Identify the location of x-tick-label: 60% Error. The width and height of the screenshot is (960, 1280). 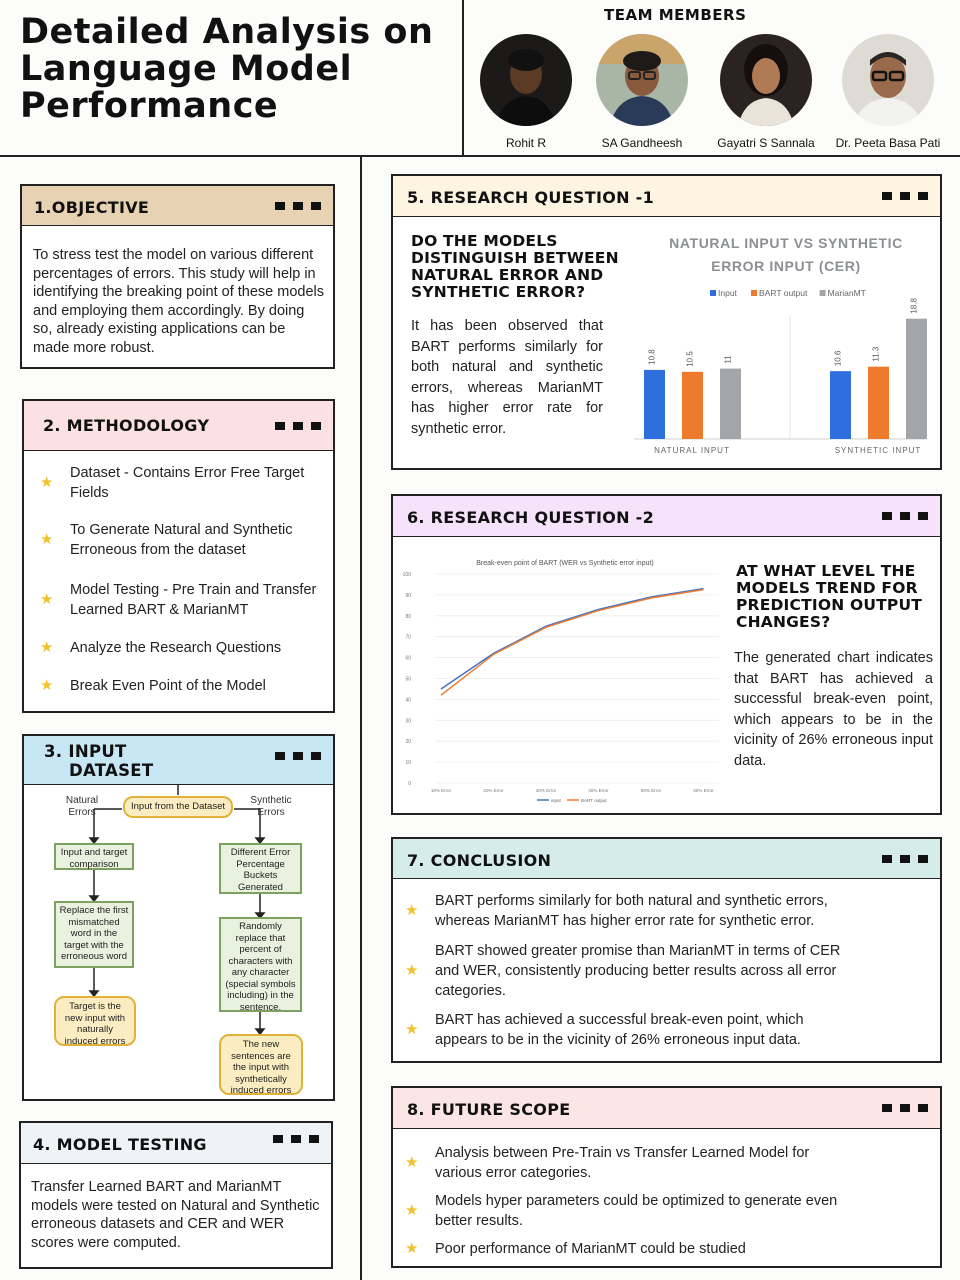
(703, 790).